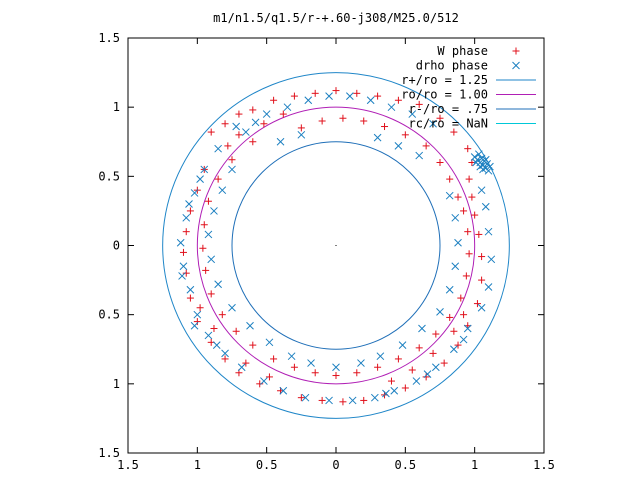  Describe the element at coordinates (462, 51) in the screenshot. I see `legend-label: W phase` at that location.